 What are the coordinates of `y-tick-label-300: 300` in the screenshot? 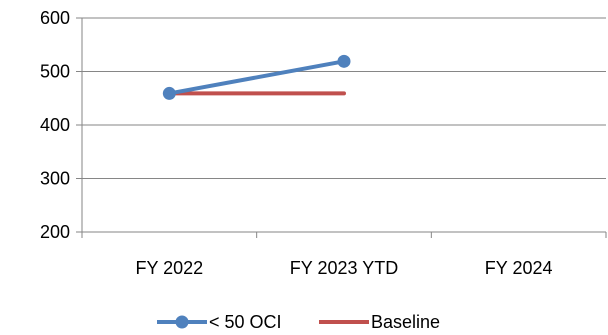 It's located at (55, 179).